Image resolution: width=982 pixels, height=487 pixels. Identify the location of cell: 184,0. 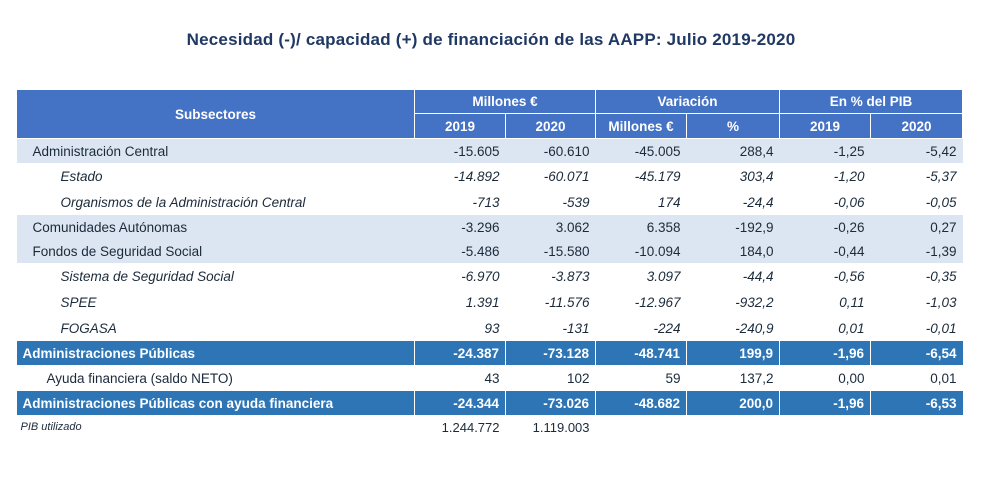
(733, 251).